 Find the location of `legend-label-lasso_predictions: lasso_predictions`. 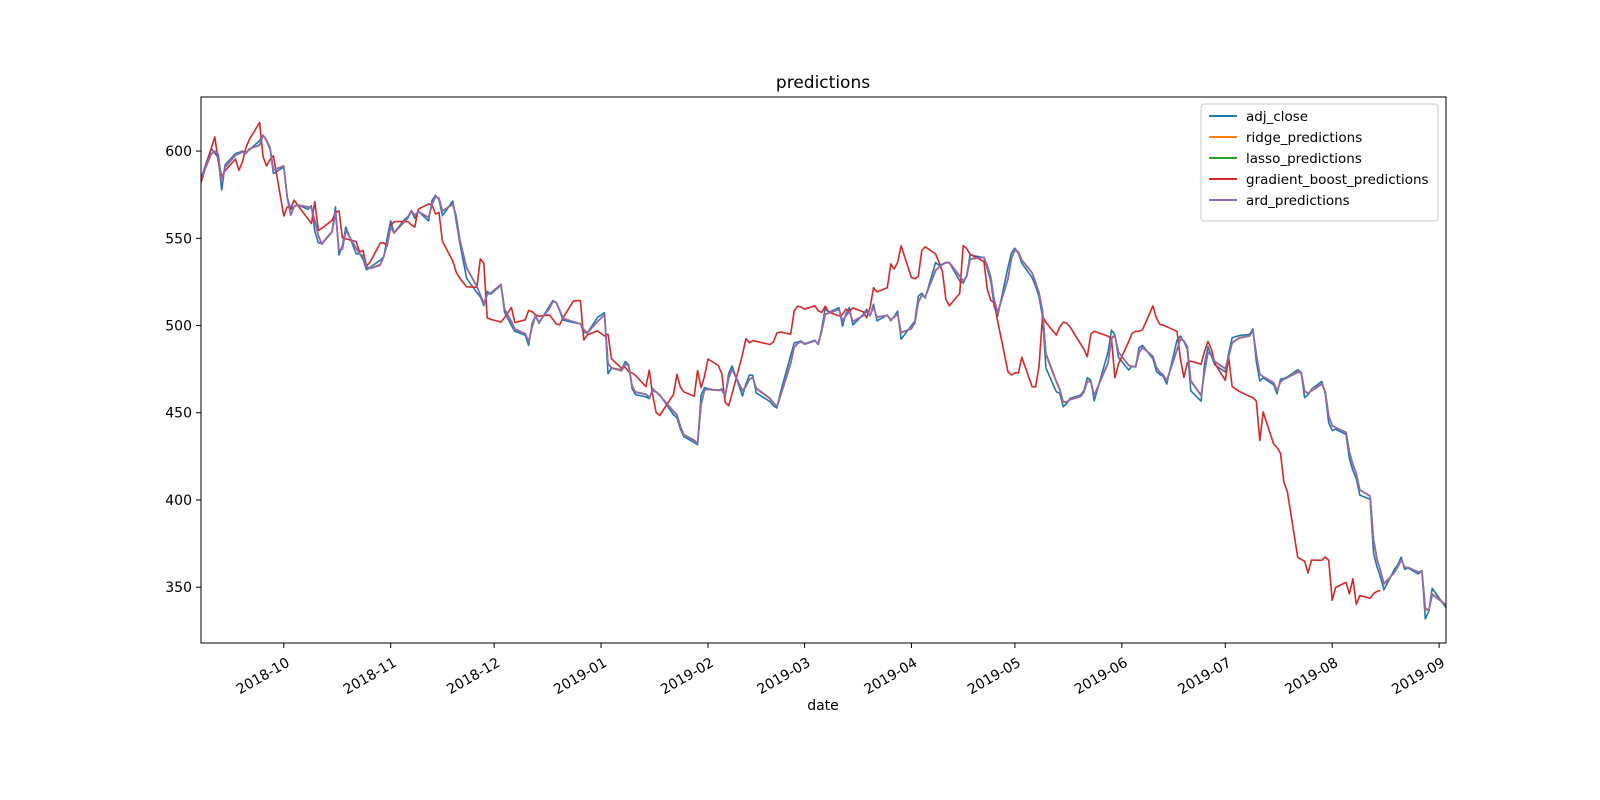

legend-label-lasso_predictions: lasso_predictions is located at coordinates (1304, 159).